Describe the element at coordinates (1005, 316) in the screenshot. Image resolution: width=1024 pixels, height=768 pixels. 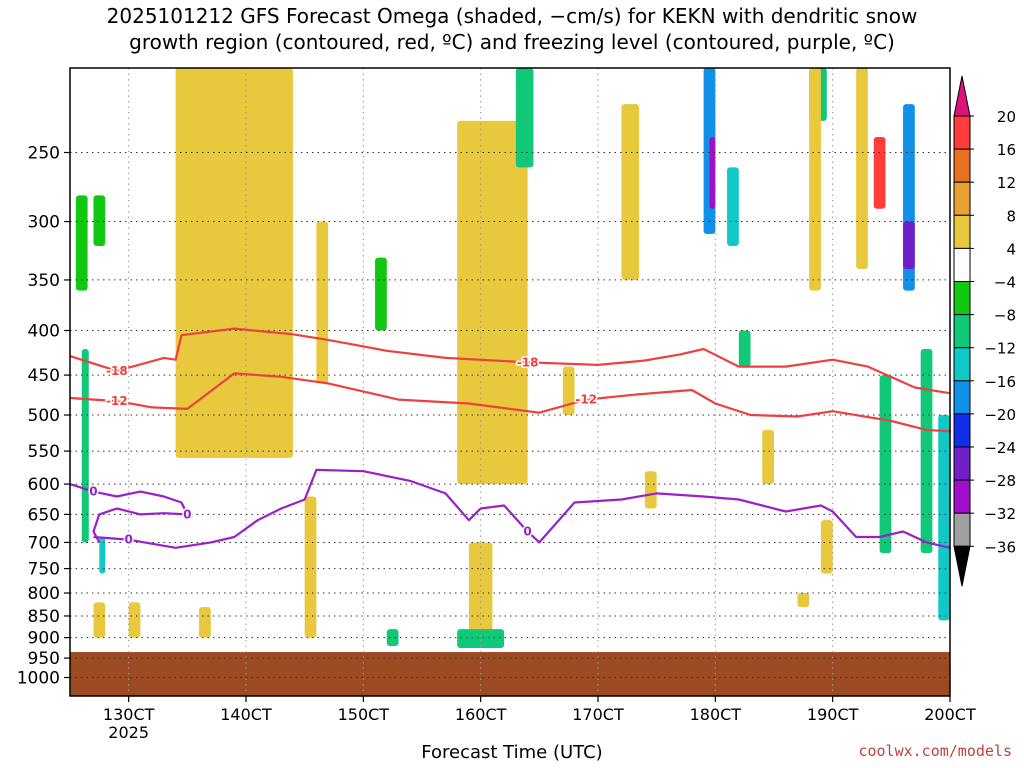
I see `colorbar-label: −8` at that location.